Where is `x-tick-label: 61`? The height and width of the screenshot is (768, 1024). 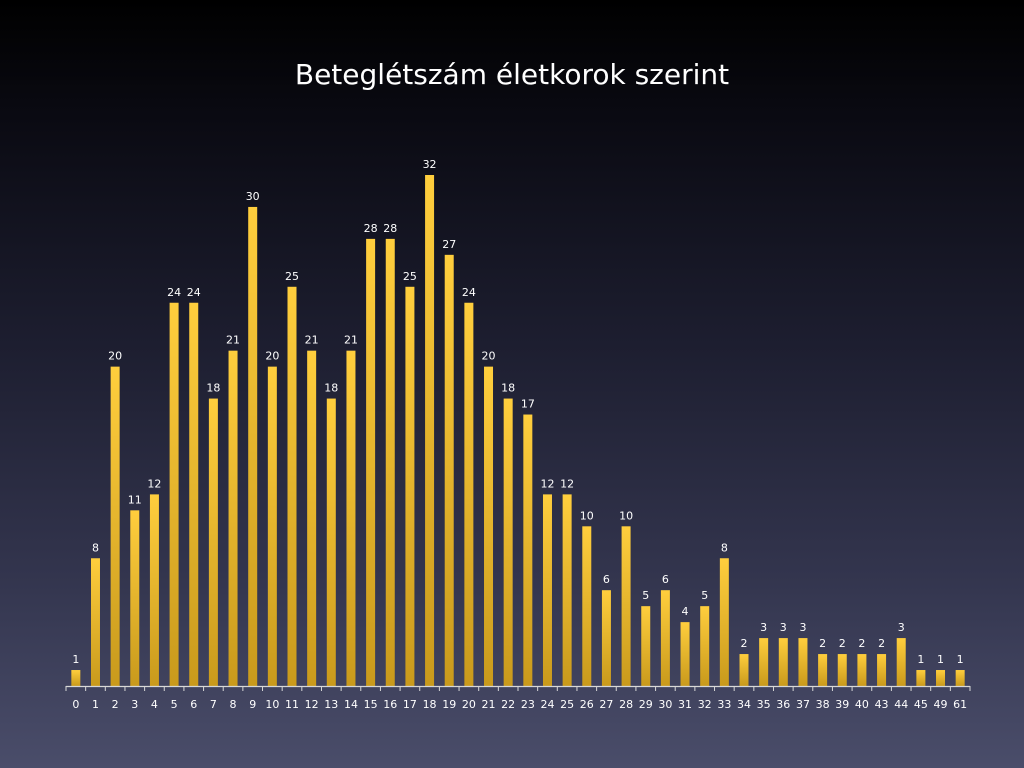
x-tick-label: 61 is located at coordinates (960, 704).